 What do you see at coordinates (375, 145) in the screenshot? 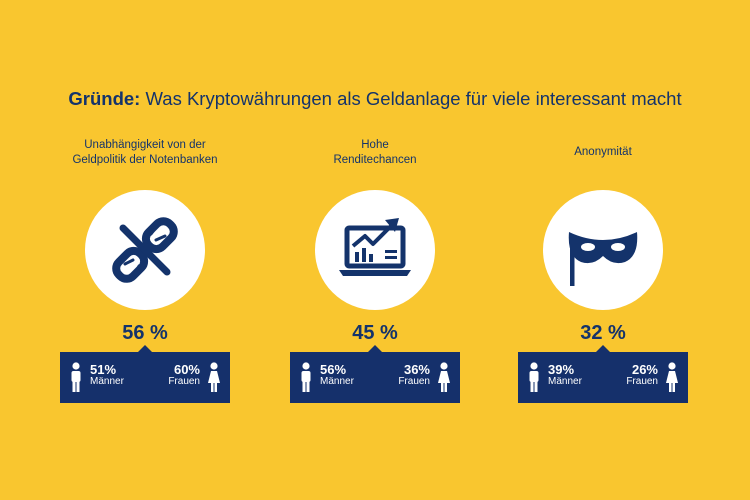
I see `caption-line: Hohe` at bounding box center [375, 145].